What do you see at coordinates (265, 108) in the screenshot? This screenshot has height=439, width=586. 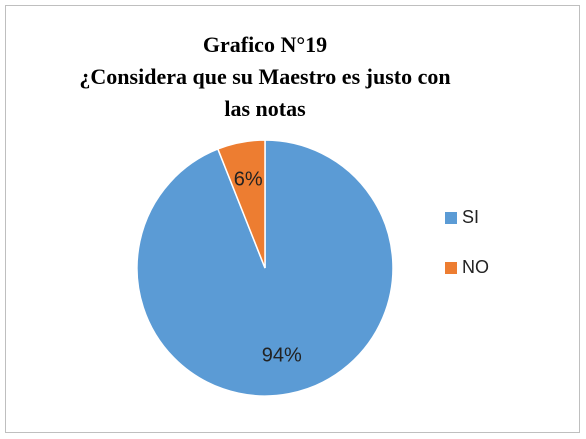 I see `chart-title: las notas` at bounding box center [265, 108].